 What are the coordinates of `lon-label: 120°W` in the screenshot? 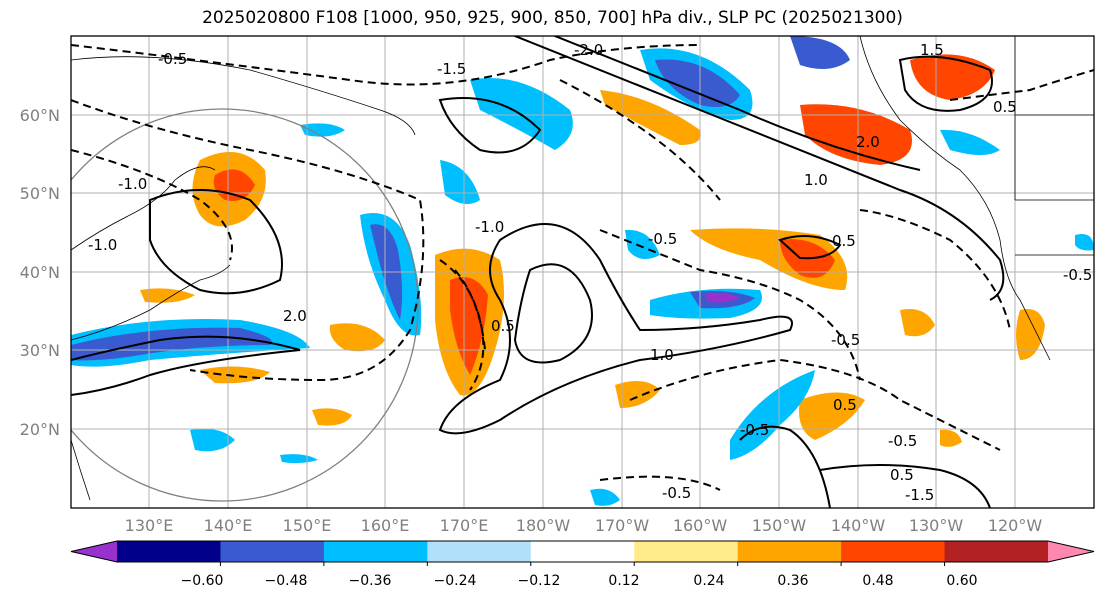 It's located at (1015, 525).